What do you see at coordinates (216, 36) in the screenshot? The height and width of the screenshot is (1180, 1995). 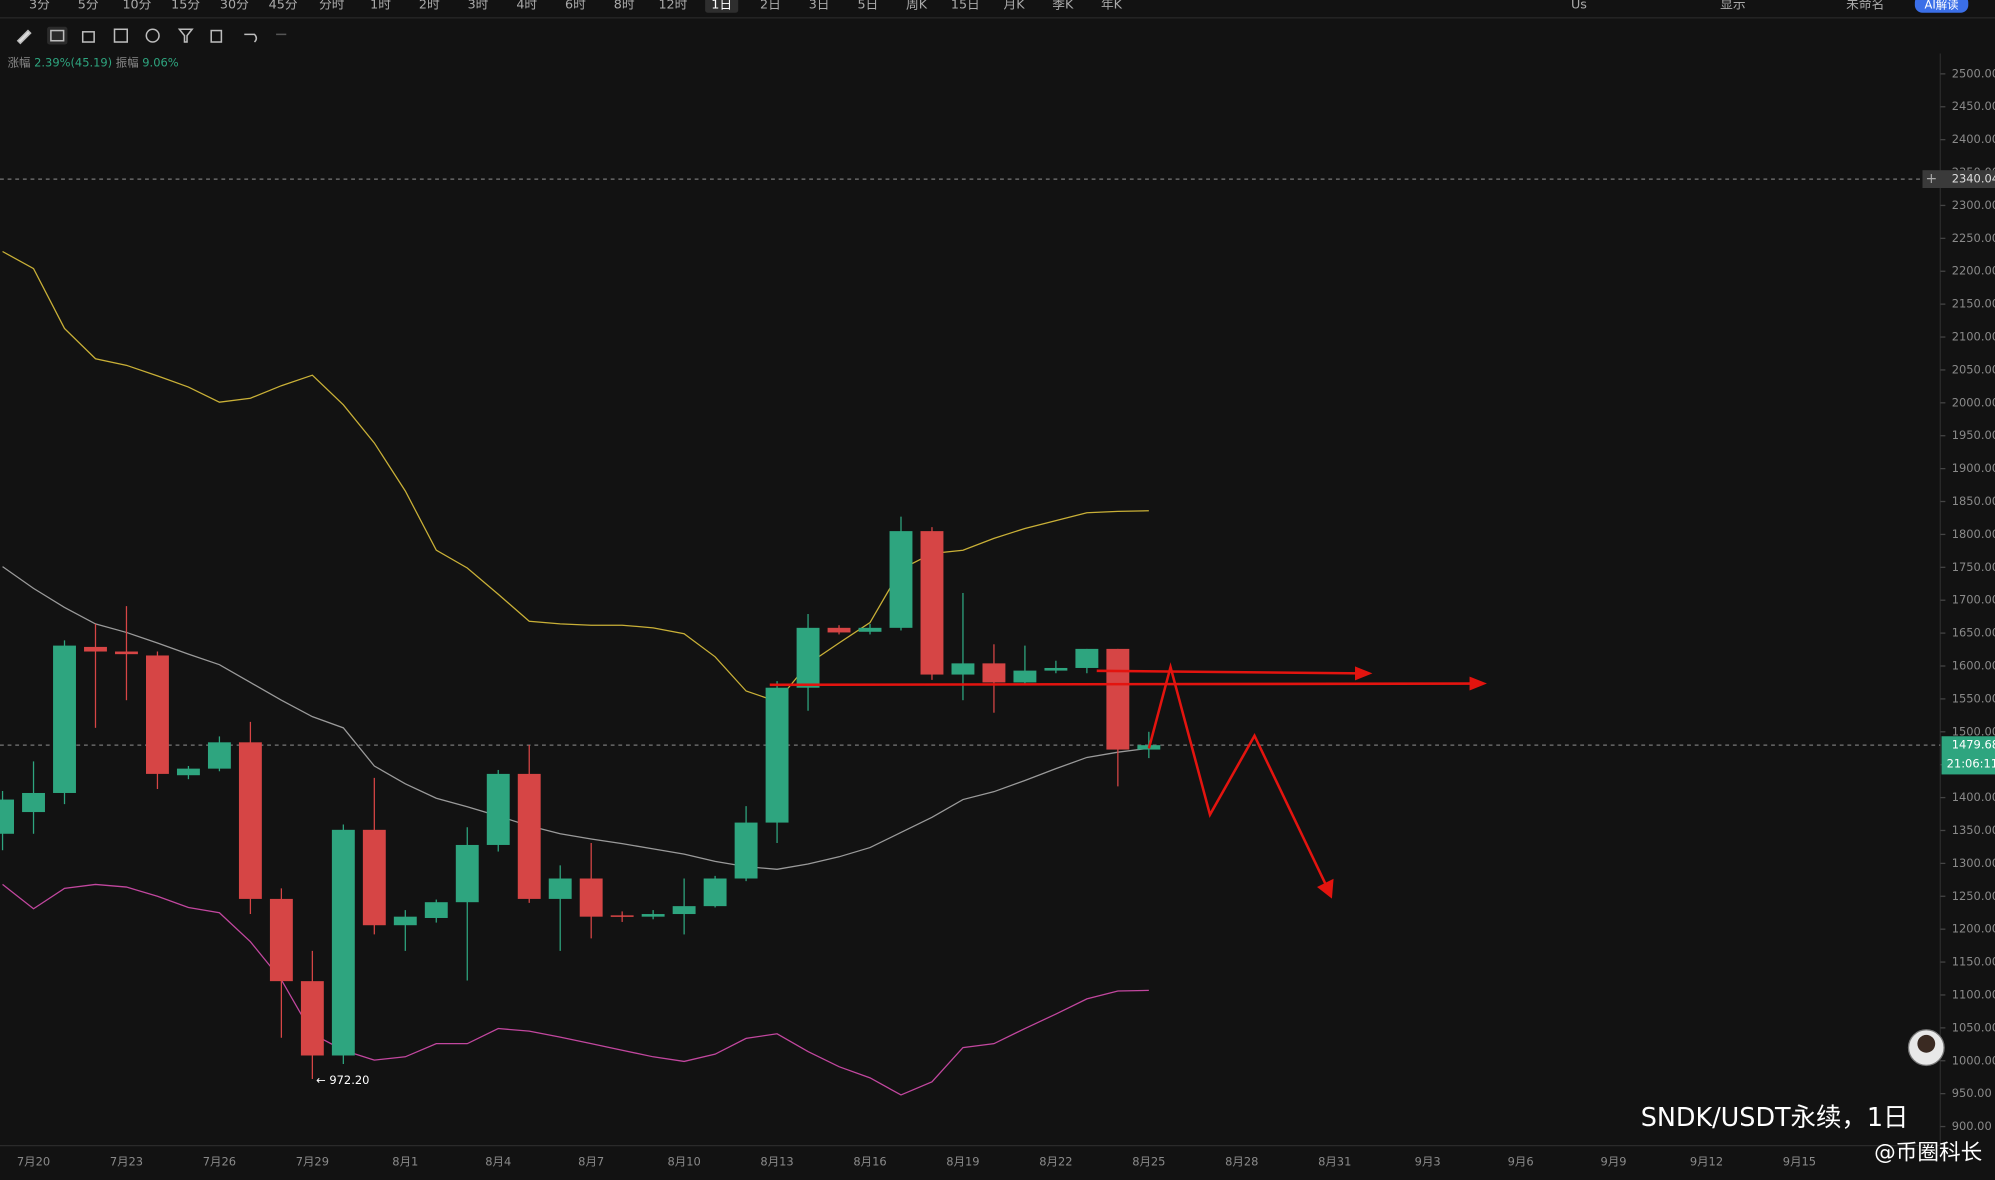 I see `trash-icon` at bounding box center [216, 36].